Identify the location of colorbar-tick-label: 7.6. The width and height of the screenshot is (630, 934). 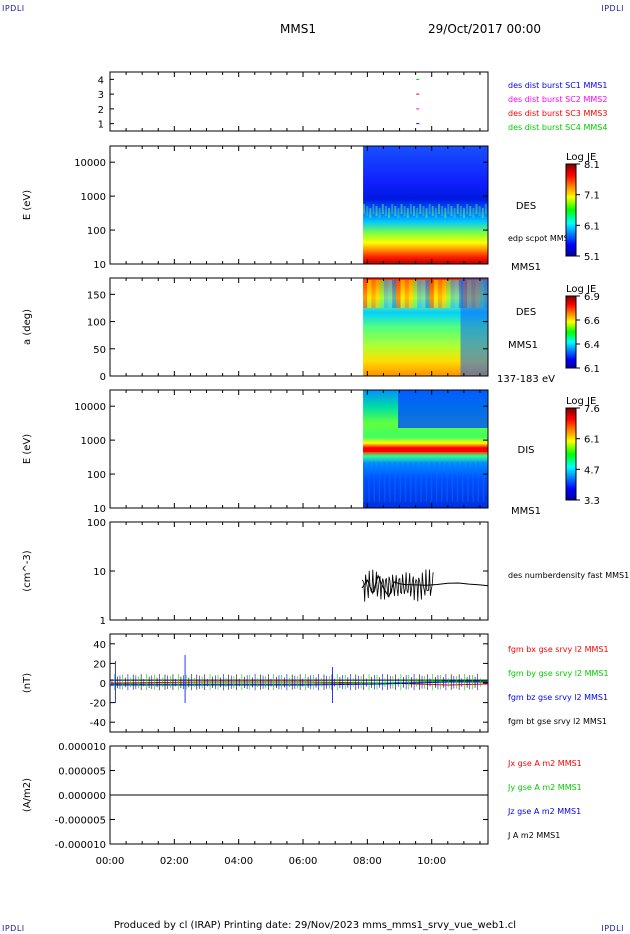
(592, 409).